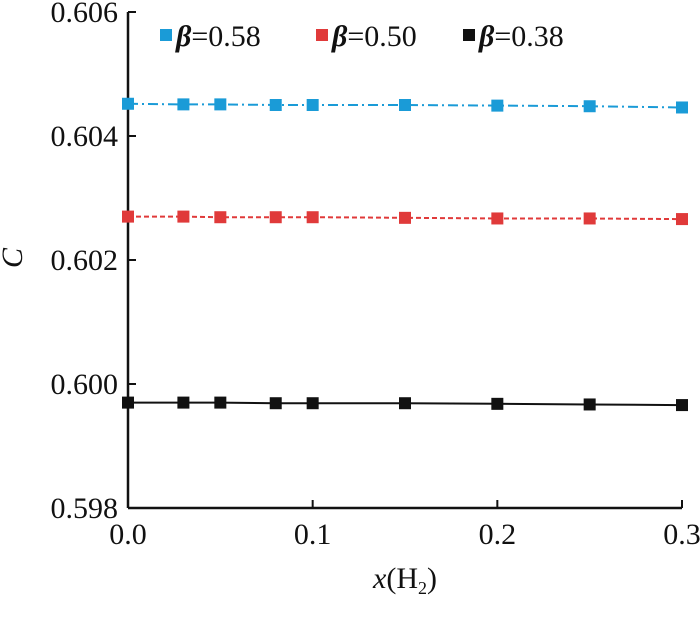 Image resolution: width=700 pixels, height=620 pixels. Describe the element at coordinates (85, 14) in the screenshot. I see `y-tick-label: 0.606` at that location.